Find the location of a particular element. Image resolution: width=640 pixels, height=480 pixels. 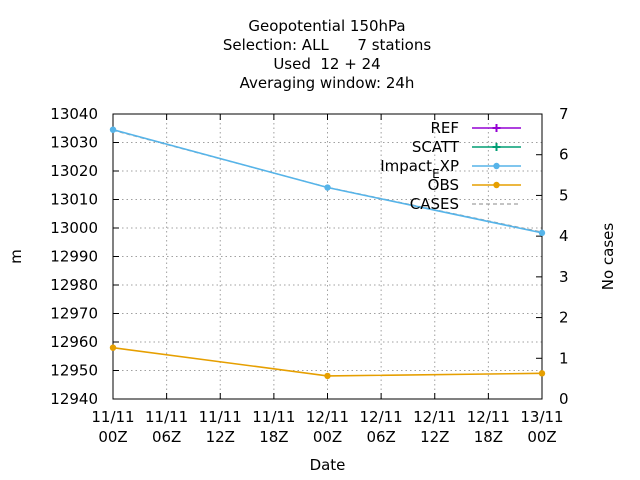

y-tick-label: 12980 is located at coordinates (74, 285).